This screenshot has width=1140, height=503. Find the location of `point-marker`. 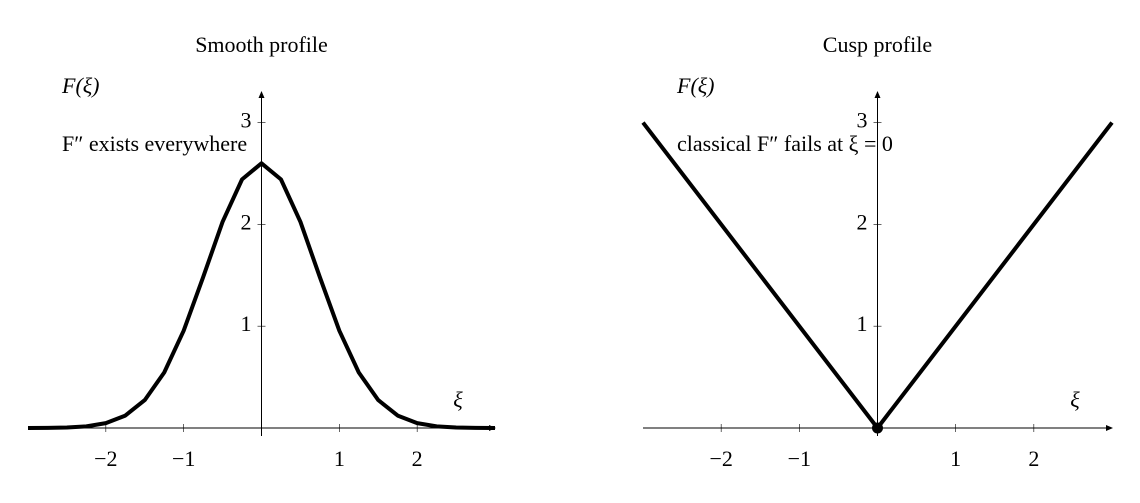

point-marker is located at coordinates (877, 428).